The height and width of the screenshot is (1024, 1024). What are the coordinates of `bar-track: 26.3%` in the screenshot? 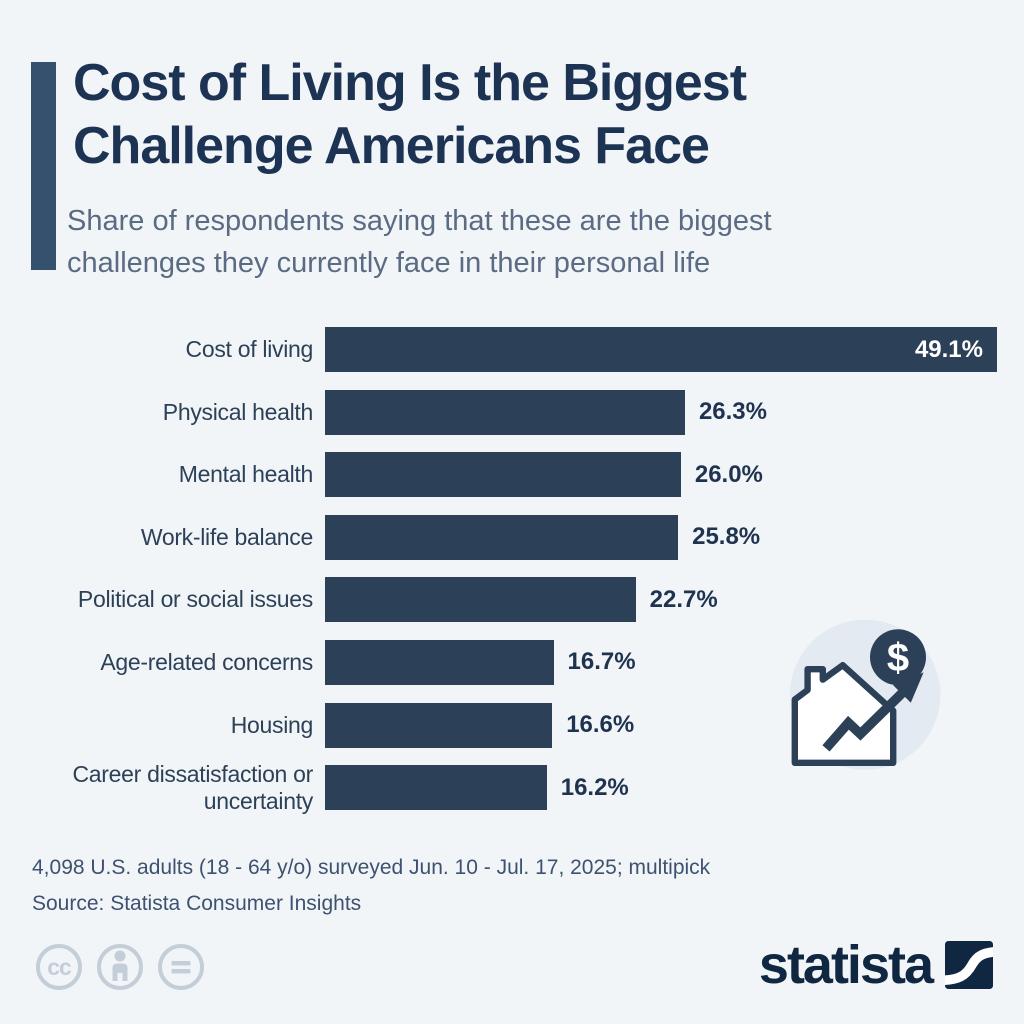 It's located at (661, 412).